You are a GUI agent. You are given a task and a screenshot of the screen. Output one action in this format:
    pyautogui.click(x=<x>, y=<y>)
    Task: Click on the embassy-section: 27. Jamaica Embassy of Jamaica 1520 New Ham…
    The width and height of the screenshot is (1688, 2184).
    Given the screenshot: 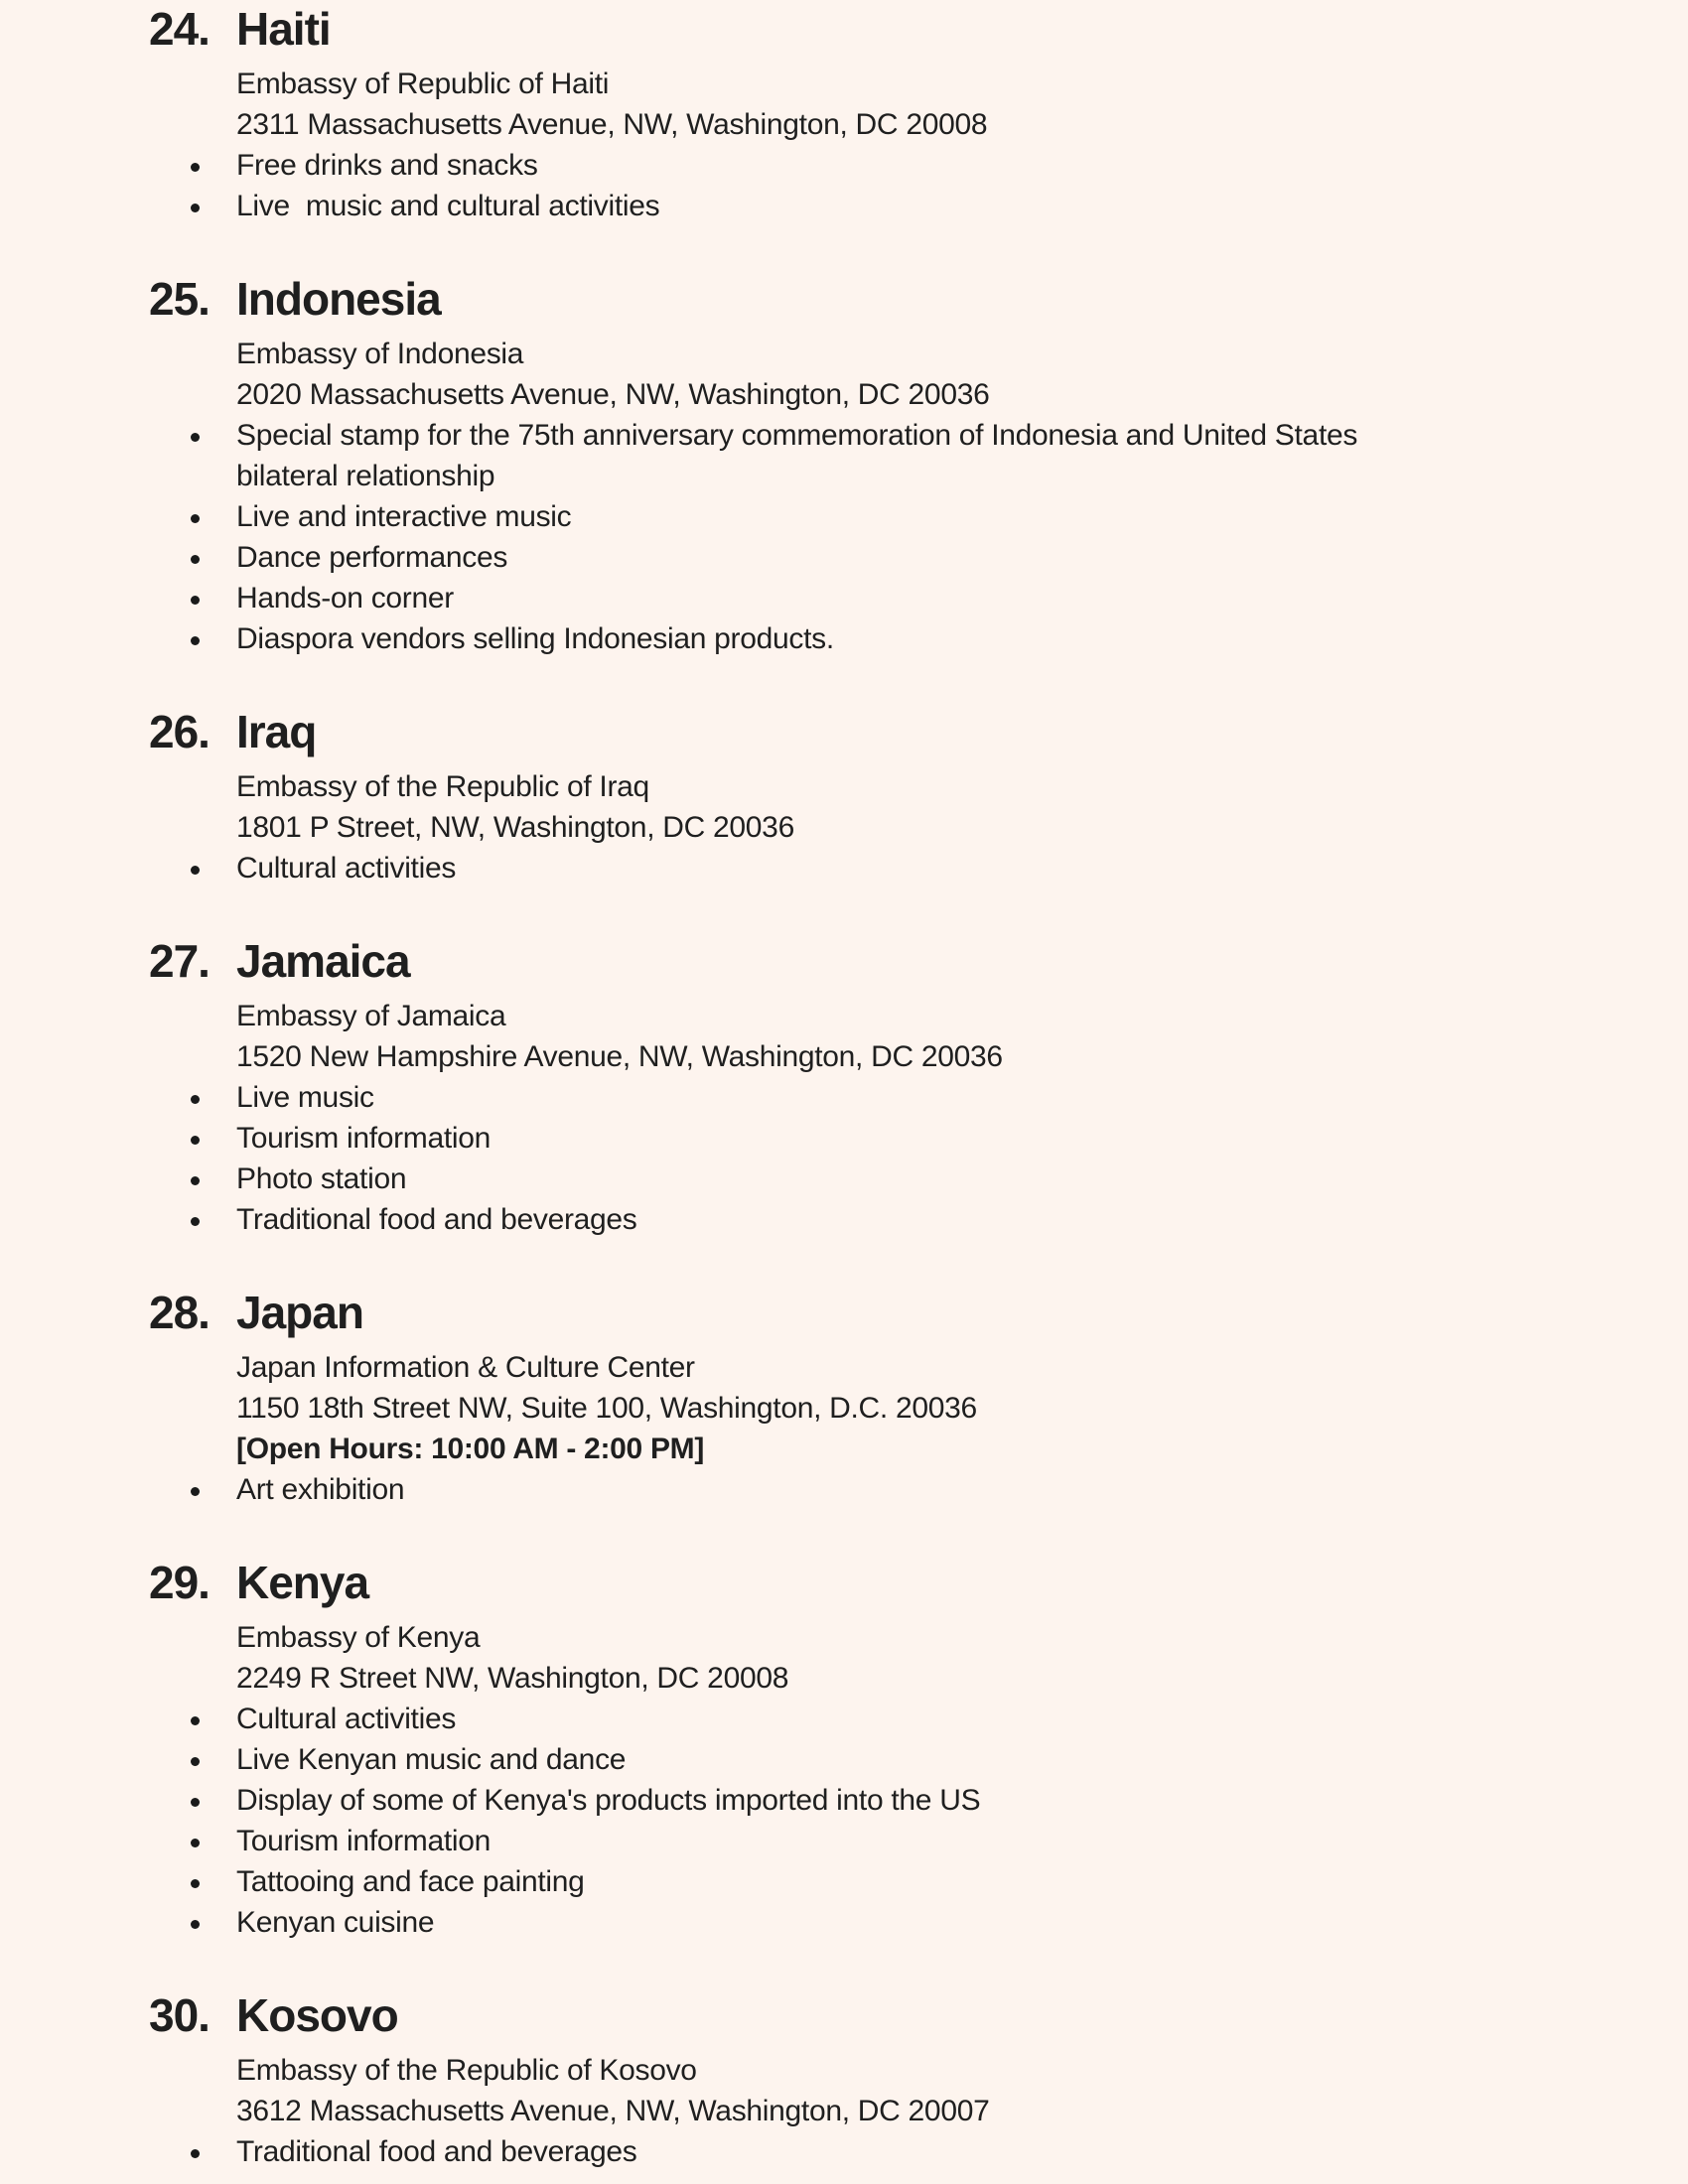 What is the action you would take?
    pyautogui.click(x=874, y=1088)
    